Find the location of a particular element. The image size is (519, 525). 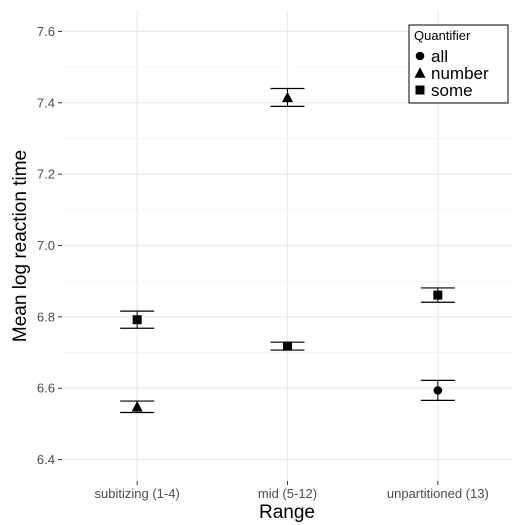

y-tick-label: 6.8 is located at coordinates (46, 316).